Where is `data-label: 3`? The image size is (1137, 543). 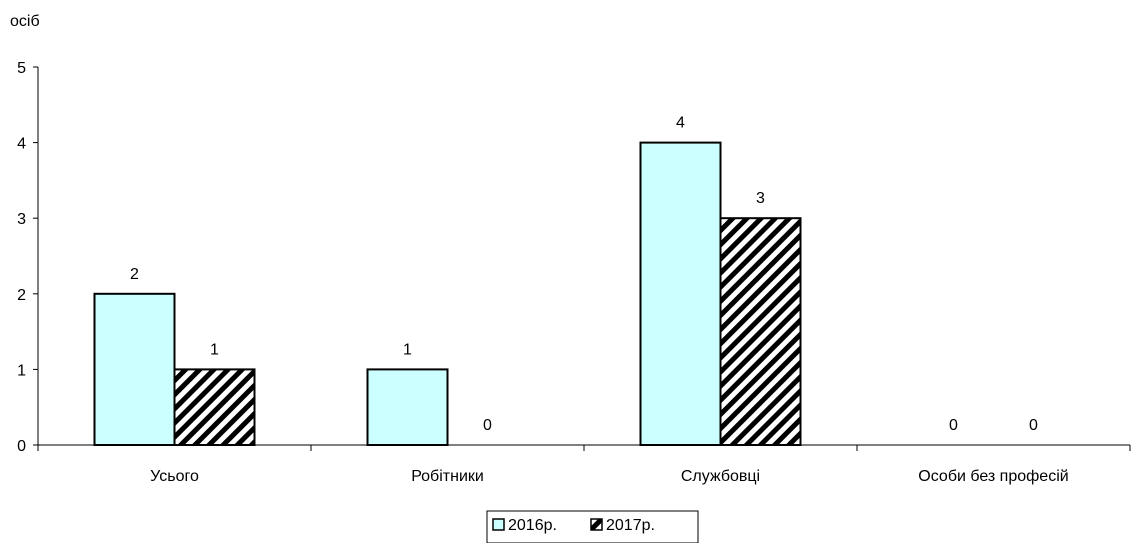 data-label: 3 is located at coordinates (760, 198).